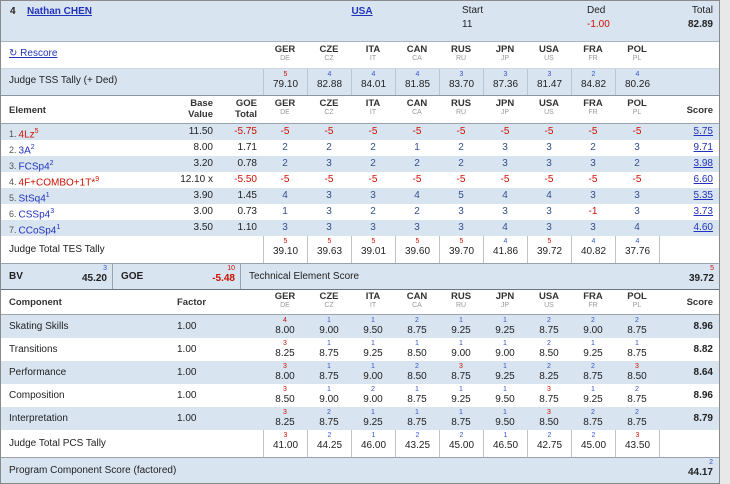 The width and height of the screenshot is (730, 484). I want to click on judge-pcs-cell: 2 43.25, so click(417, 443).